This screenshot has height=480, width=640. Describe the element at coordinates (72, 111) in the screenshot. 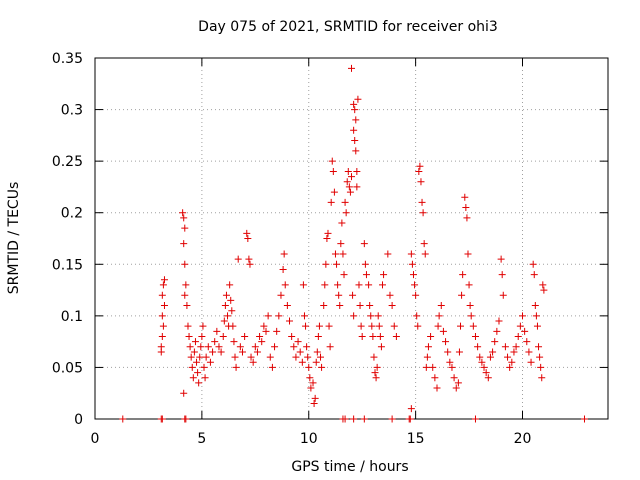

I see `y-tick-label: 0.3` at that location.